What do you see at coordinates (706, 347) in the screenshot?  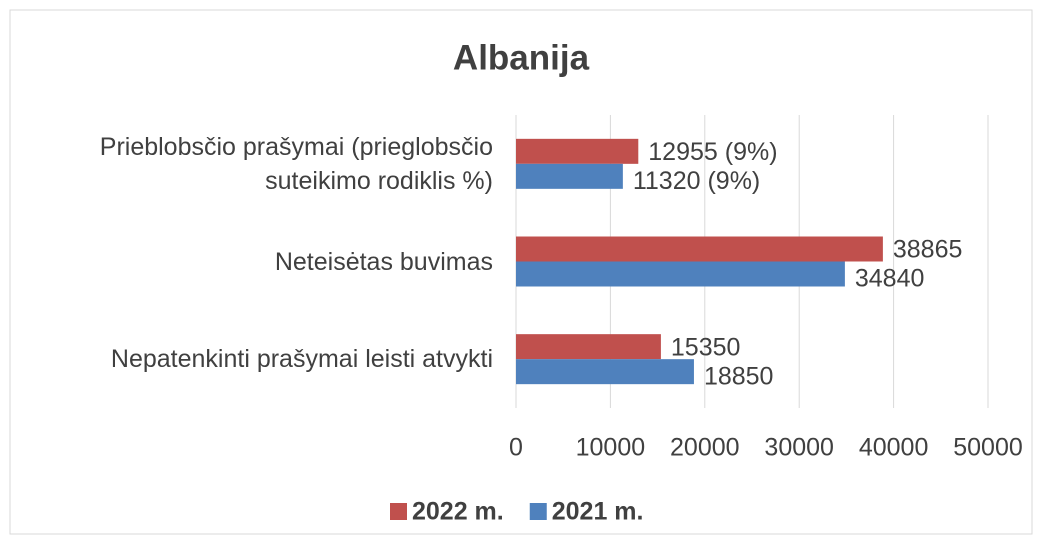 I see `value-label: 15350` at bounding box center [706, 347].